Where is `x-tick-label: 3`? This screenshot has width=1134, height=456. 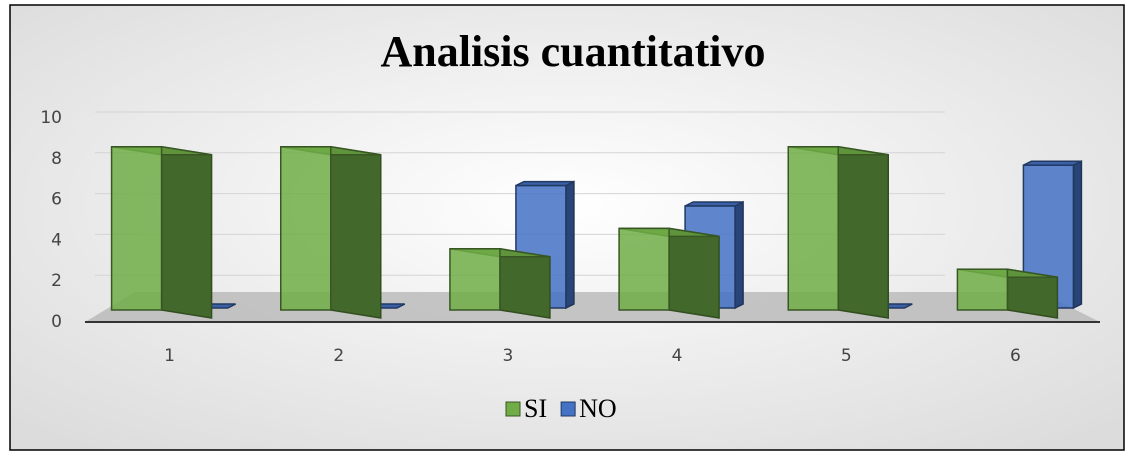
x-tick-label: 3 is located at coordinates (508, 356).